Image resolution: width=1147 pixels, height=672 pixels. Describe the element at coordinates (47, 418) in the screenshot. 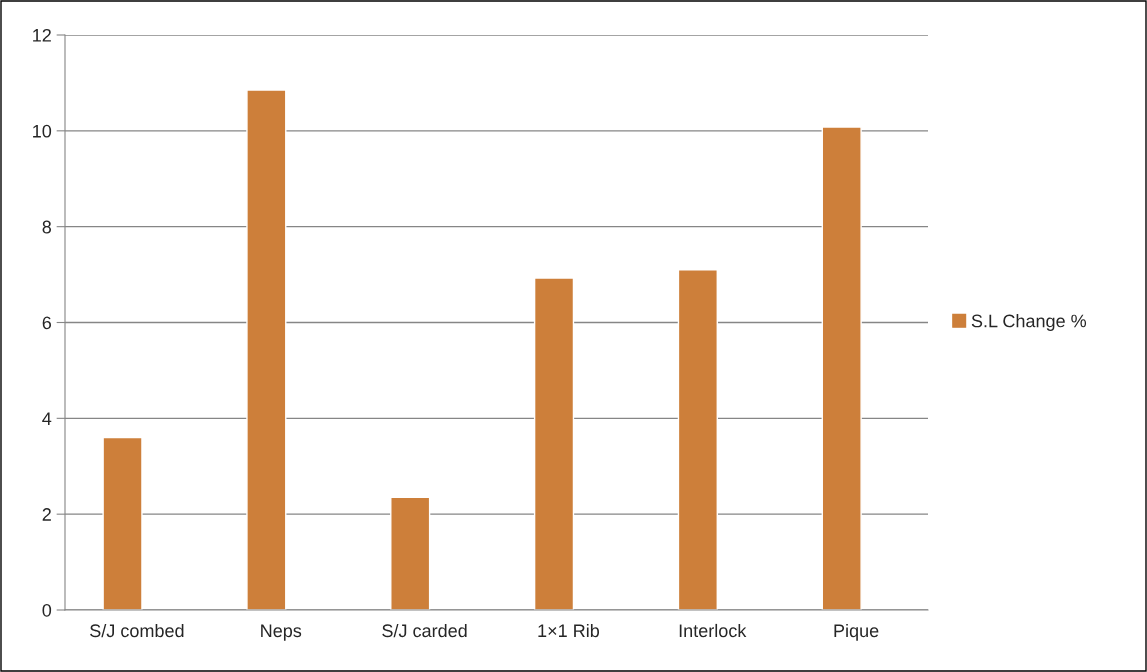

I see `y-tick-label: 4` at that location.